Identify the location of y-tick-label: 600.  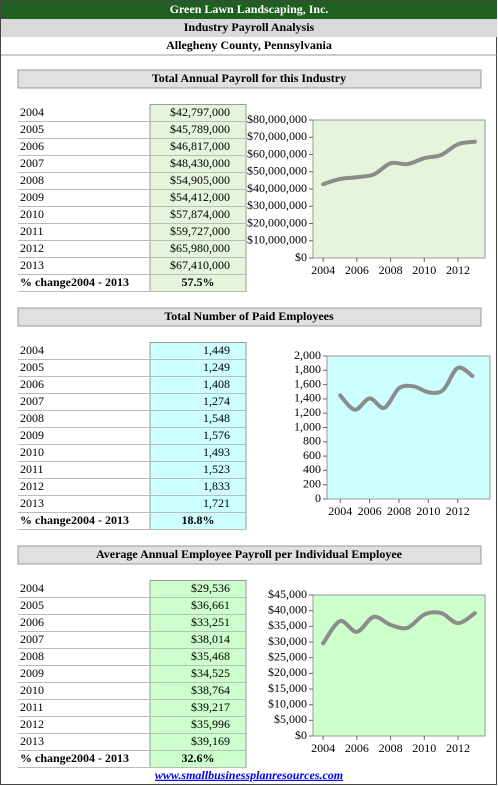
(312, 455).